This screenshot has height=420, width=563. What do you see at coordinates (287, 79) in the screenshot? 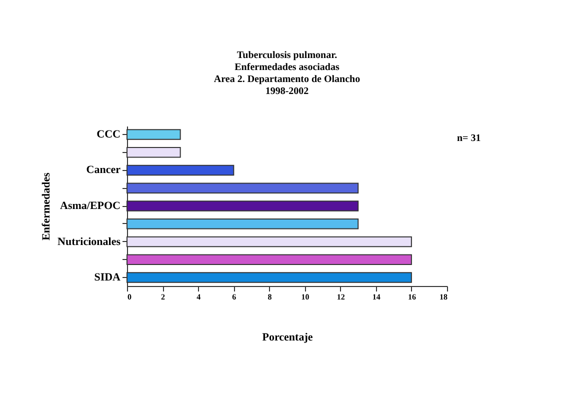
I see `text: Area 2. Departamento de Olancho` at bounding box center [287, 79].